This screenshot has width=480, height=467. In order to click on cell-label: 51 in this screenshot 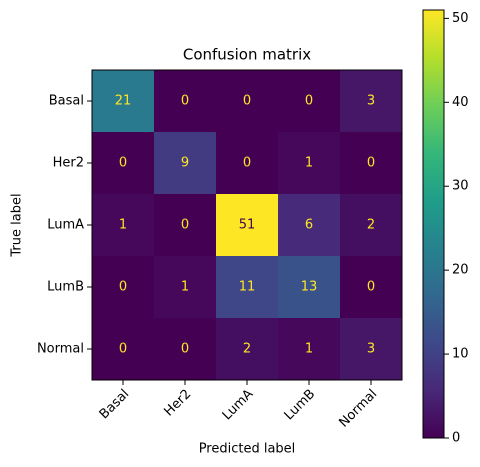, I will do `click(247, 225)`.